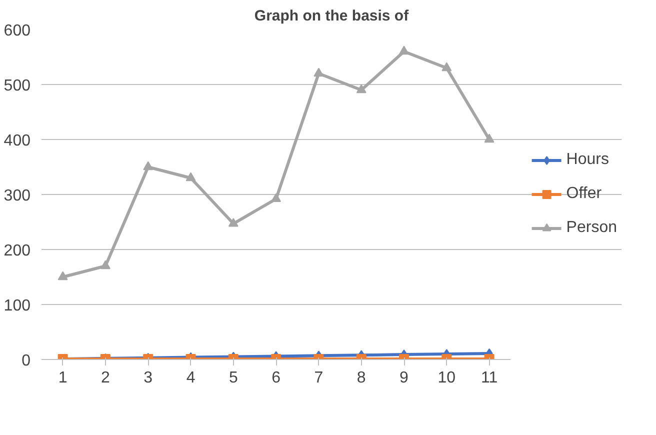  Describe the element at coordinates (148, 378) in the screenshot. I see `x-tick-label: 3` at that location.